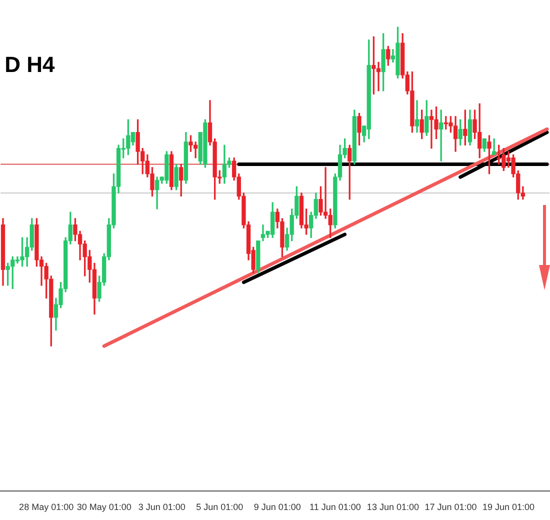 This screenshot has width=550, height=520. I want to click on x-tick-label: 19 Jun 01:00, so click(508, 507).